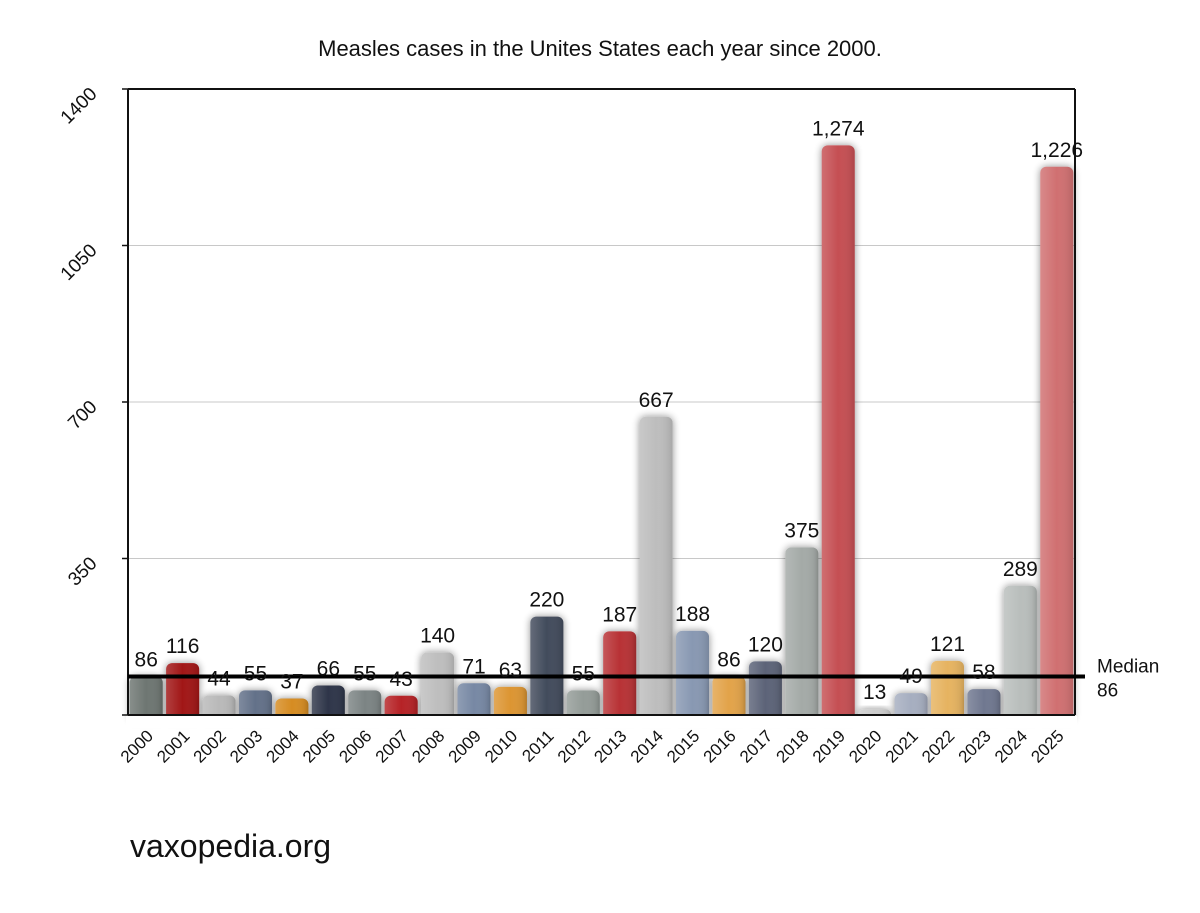 This screenshot has width=1200, height=913. Describe the element at coordinates (574, 746) in the screenshot. I see `x-tick-label: 2012` at that location.